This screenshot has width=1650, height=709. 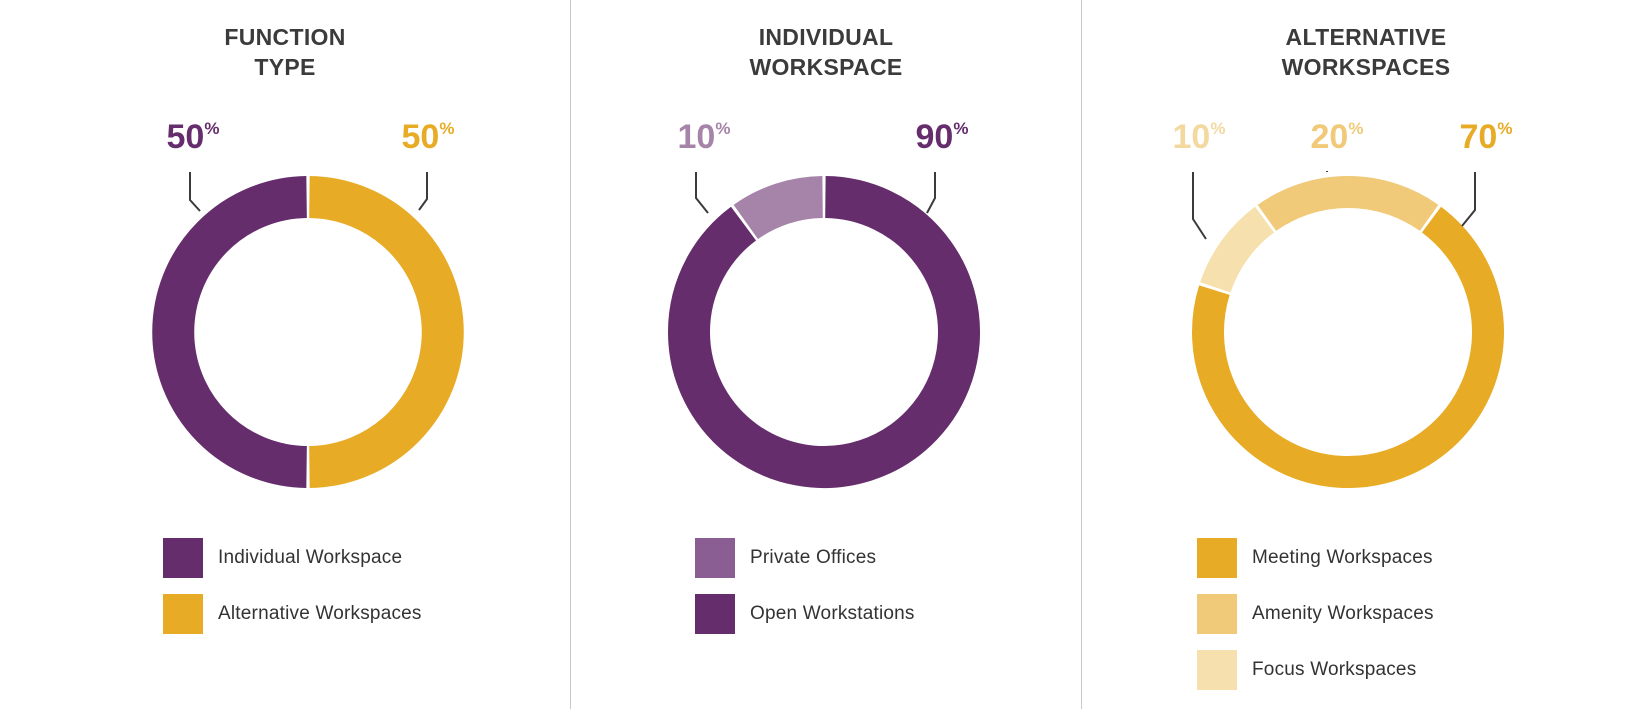 I want to click on legend-label: Alternative Workspaces, so click(x=320, y=613).